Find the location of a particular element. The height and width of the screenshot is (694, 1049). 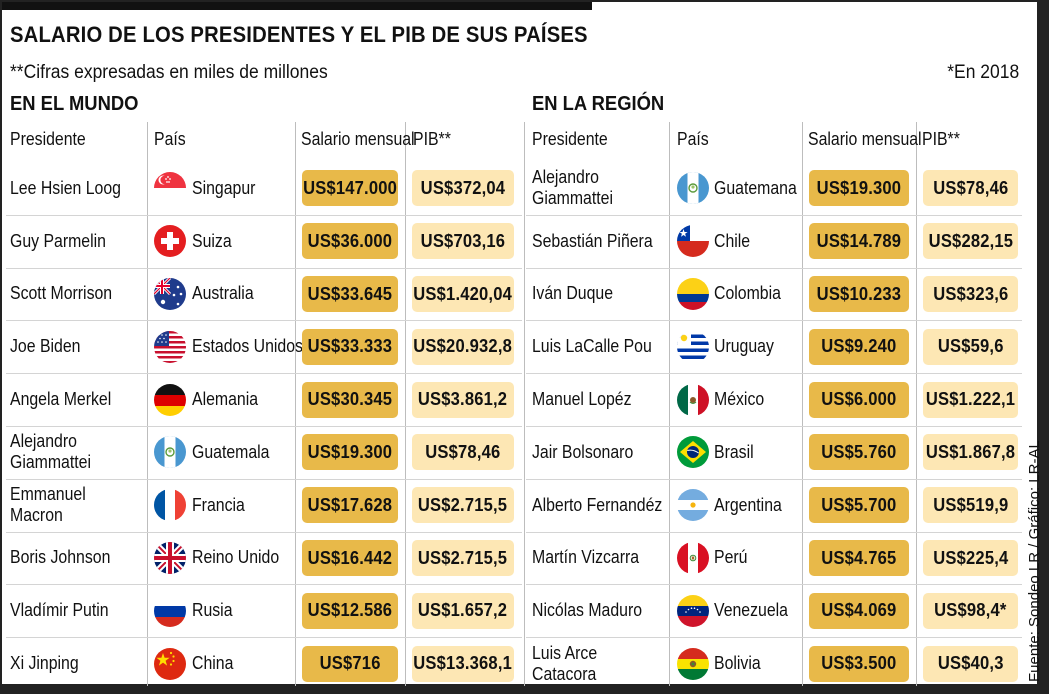

salary-text: US$14.789 is located at coordinates (859, 240).